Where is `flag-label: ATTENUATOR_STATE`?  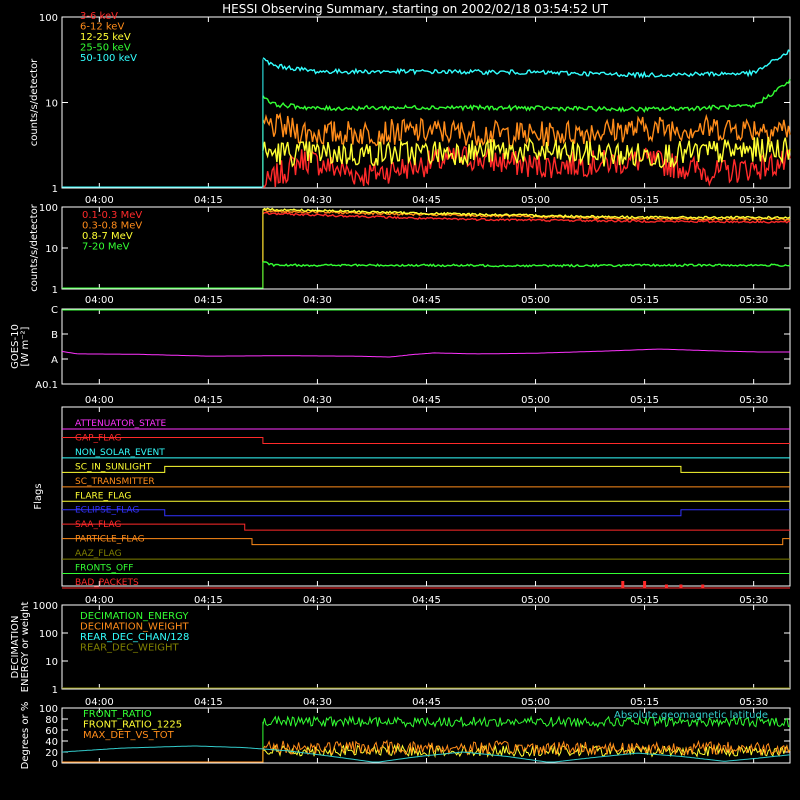 flag-label: ATTENUATOR_STATE is located at coordinates (121, 424).